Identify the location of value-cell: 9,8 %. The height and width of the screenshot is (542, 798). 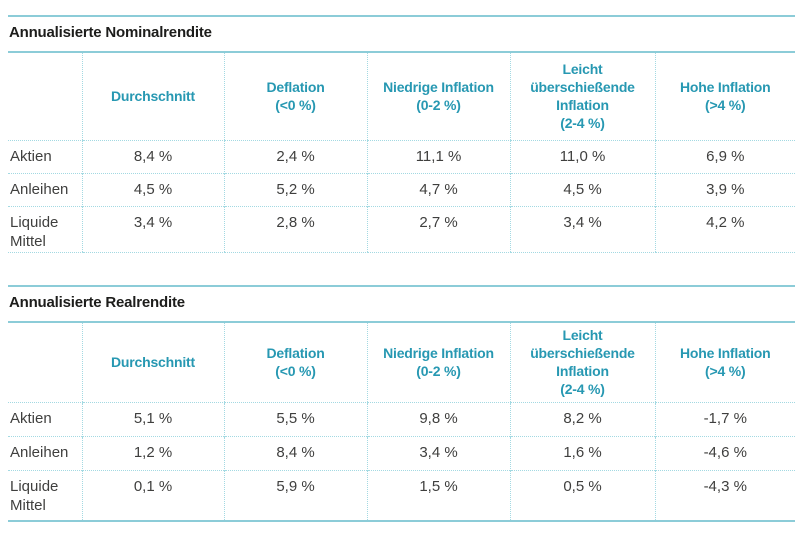
(438, 419).